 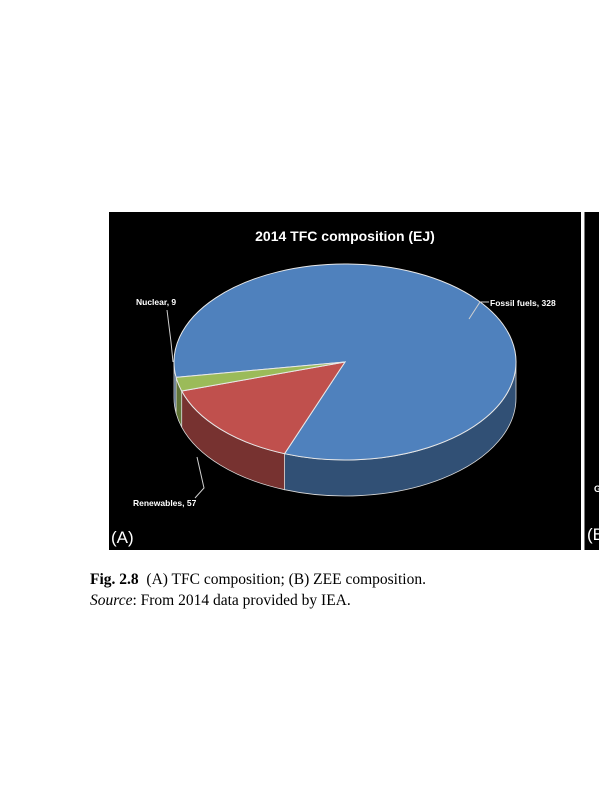 I want to click on data-label-nuclear: Nuclear, 9, so click(x=156, y=302).